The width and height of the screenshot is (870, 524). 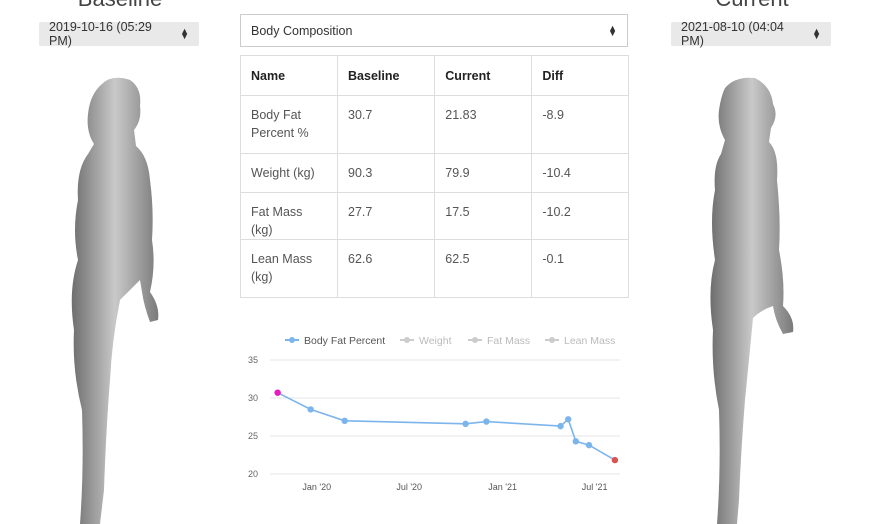 What do you see at coordinates (344, 341) in the screenshot?
I see `legend-label-0: Body Fat Percent` at bounding box center [344, 341].